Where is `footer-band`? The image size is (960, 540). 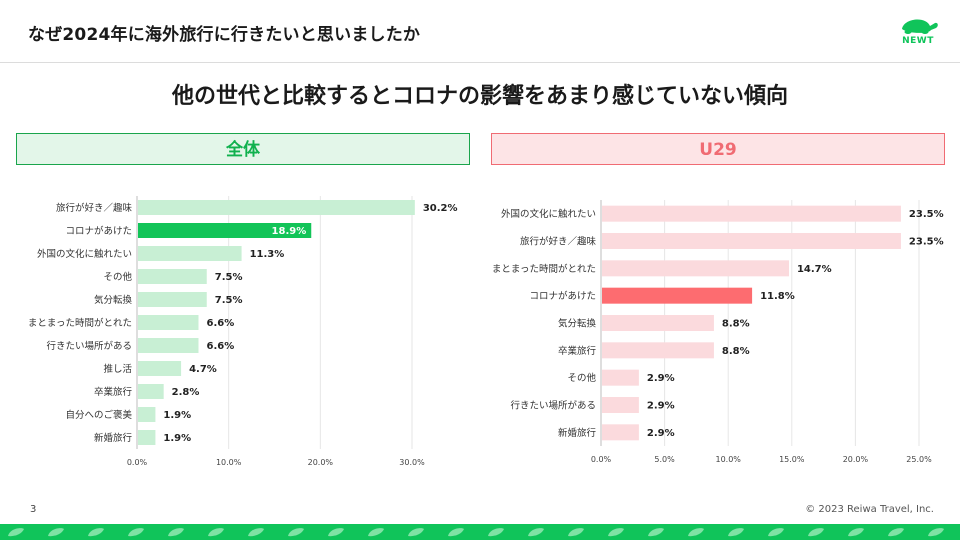 footer-band is located at coordinates (480, 532).